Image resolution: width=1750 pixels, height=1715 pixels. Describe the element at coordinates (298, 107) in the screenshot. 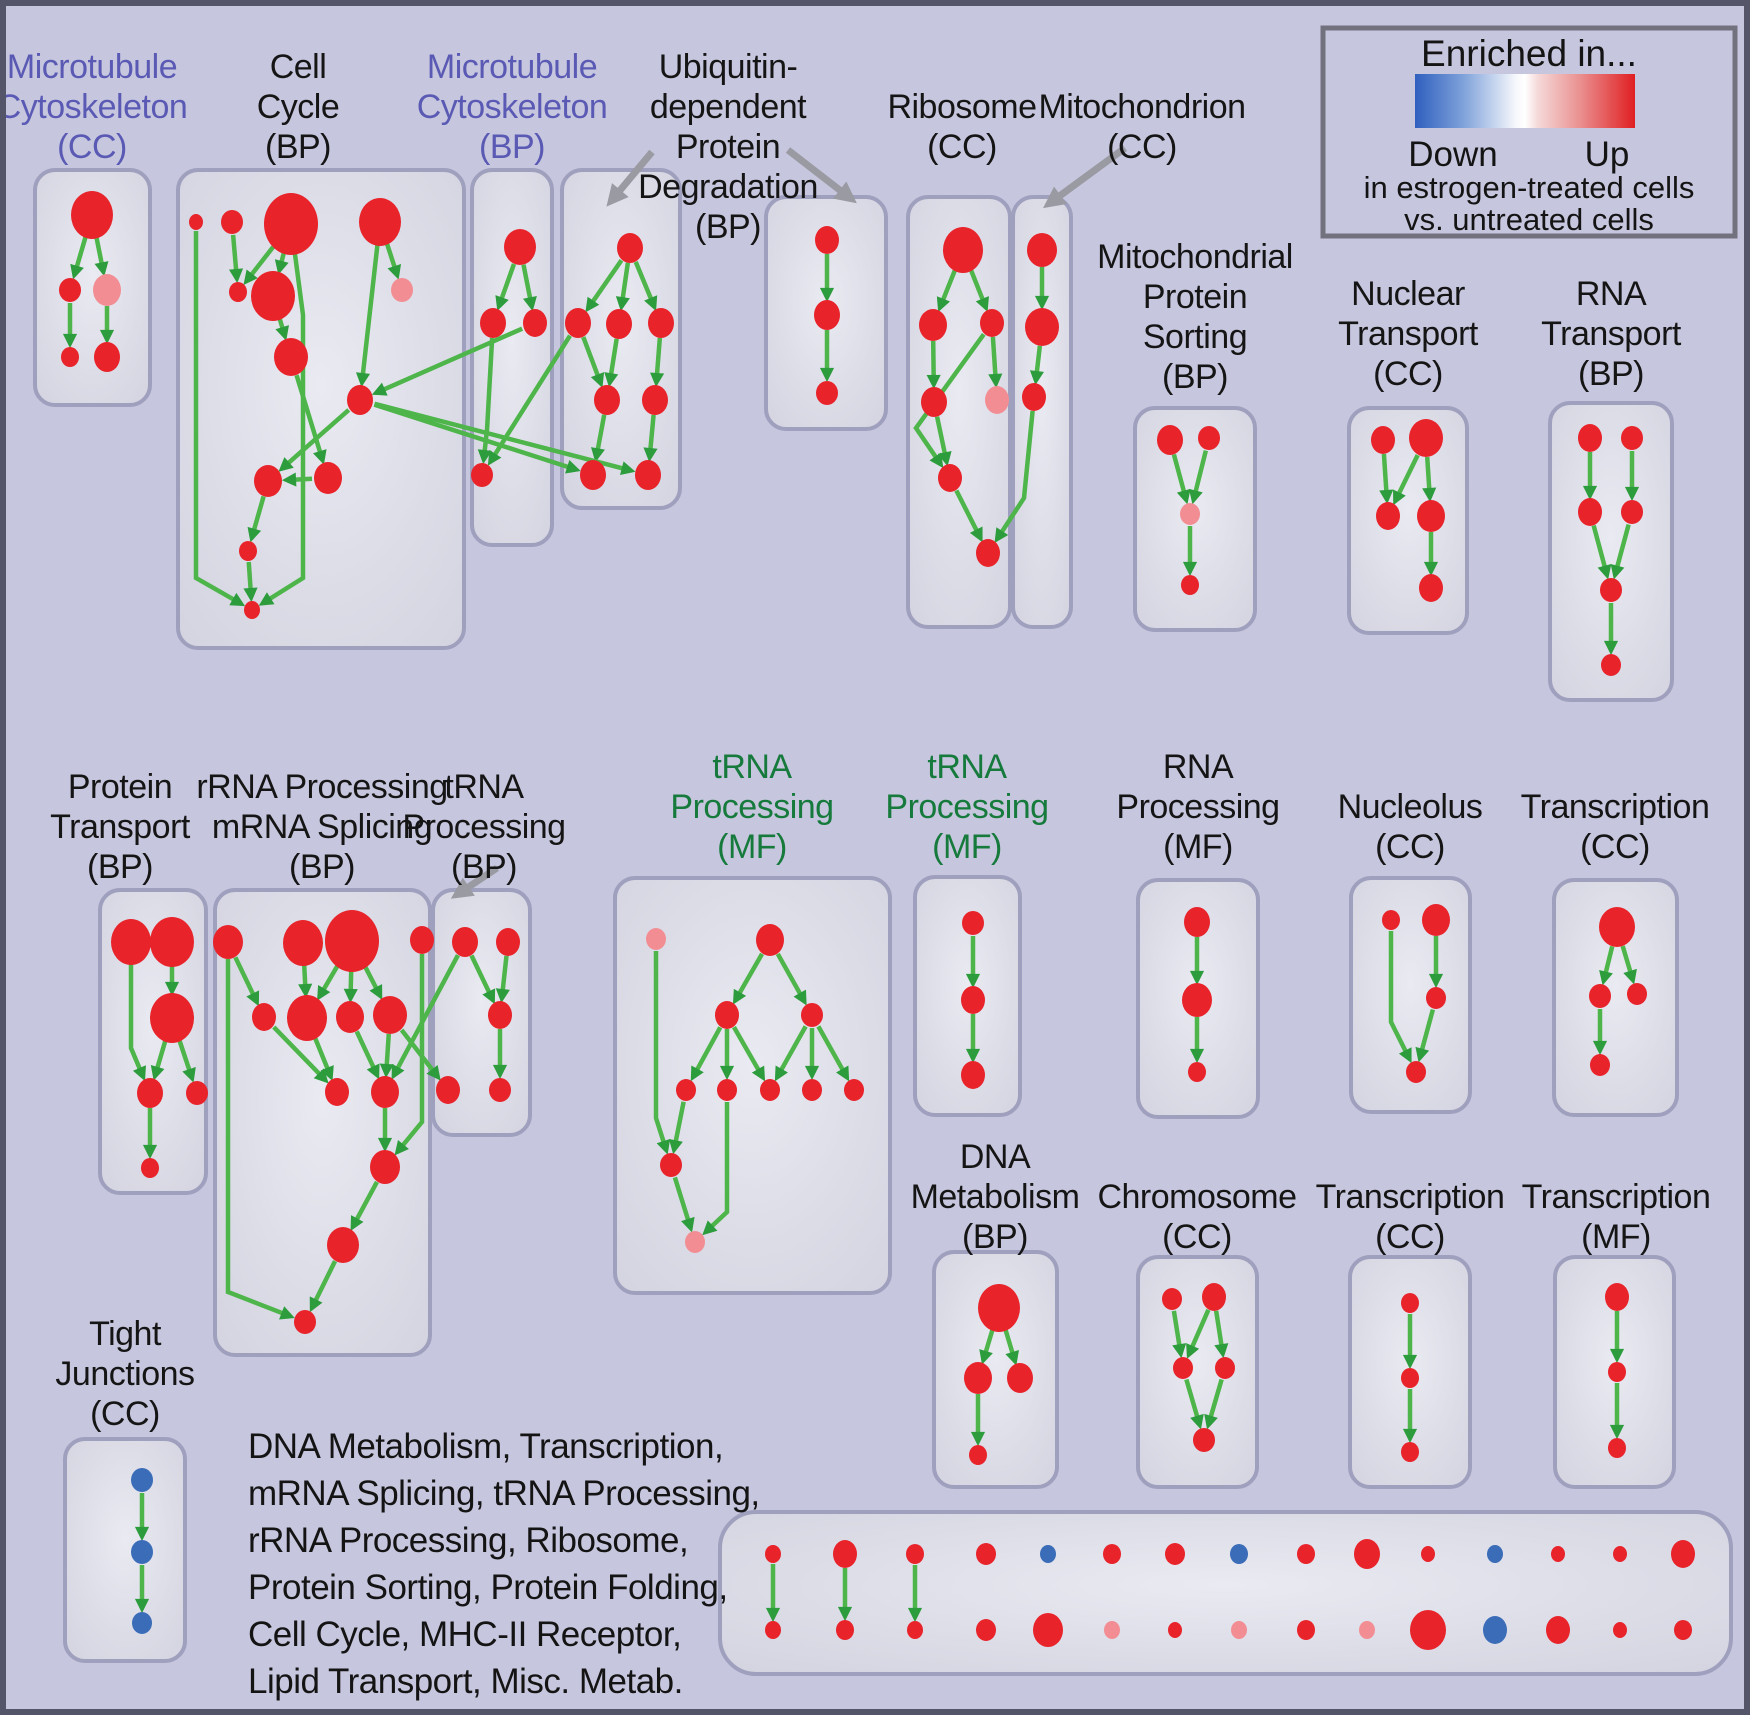

I see `cluster-label-cc: Cell Cycle (BP)` at that location.